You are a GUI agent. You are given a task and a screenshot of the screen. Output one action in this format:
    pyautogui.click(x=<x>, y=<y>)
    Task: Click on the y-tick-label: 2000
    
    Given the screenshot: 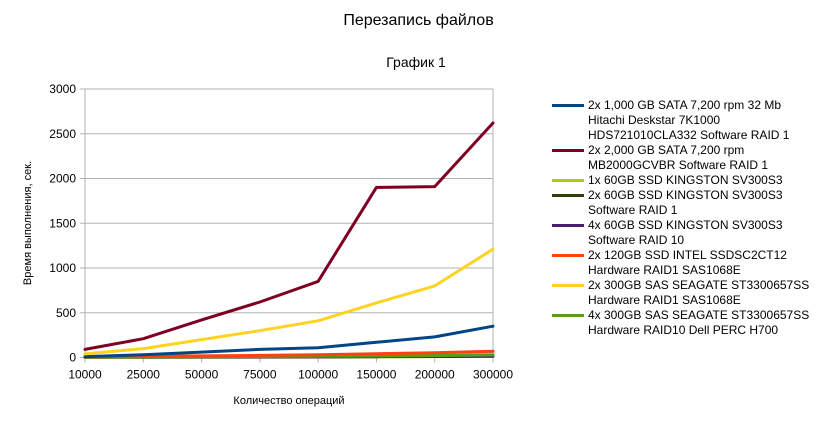 What is the action you would take?
    pyautogui.click(x=62, y=179)
    